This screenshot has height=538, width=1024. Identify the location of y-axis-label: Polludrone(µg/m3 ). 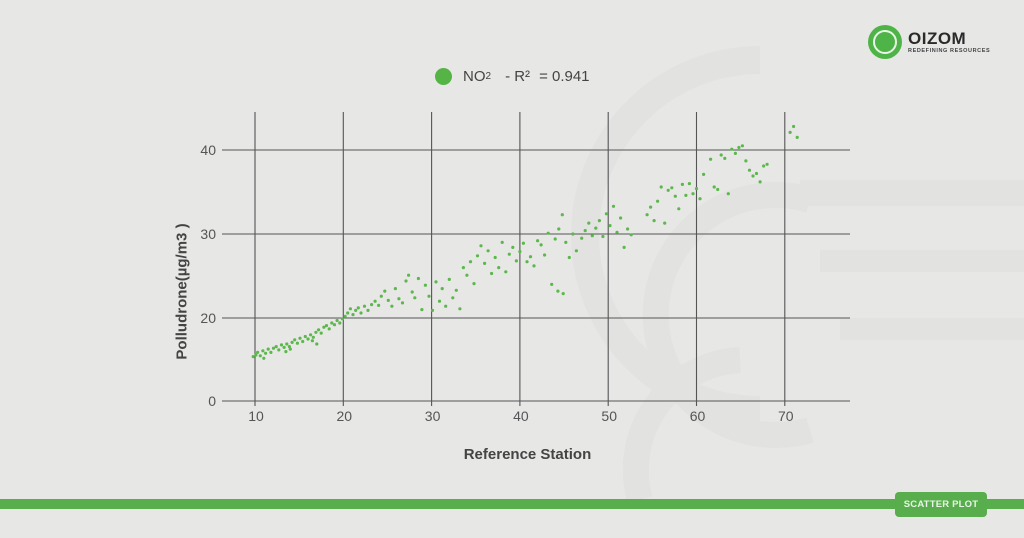
(182, 291).